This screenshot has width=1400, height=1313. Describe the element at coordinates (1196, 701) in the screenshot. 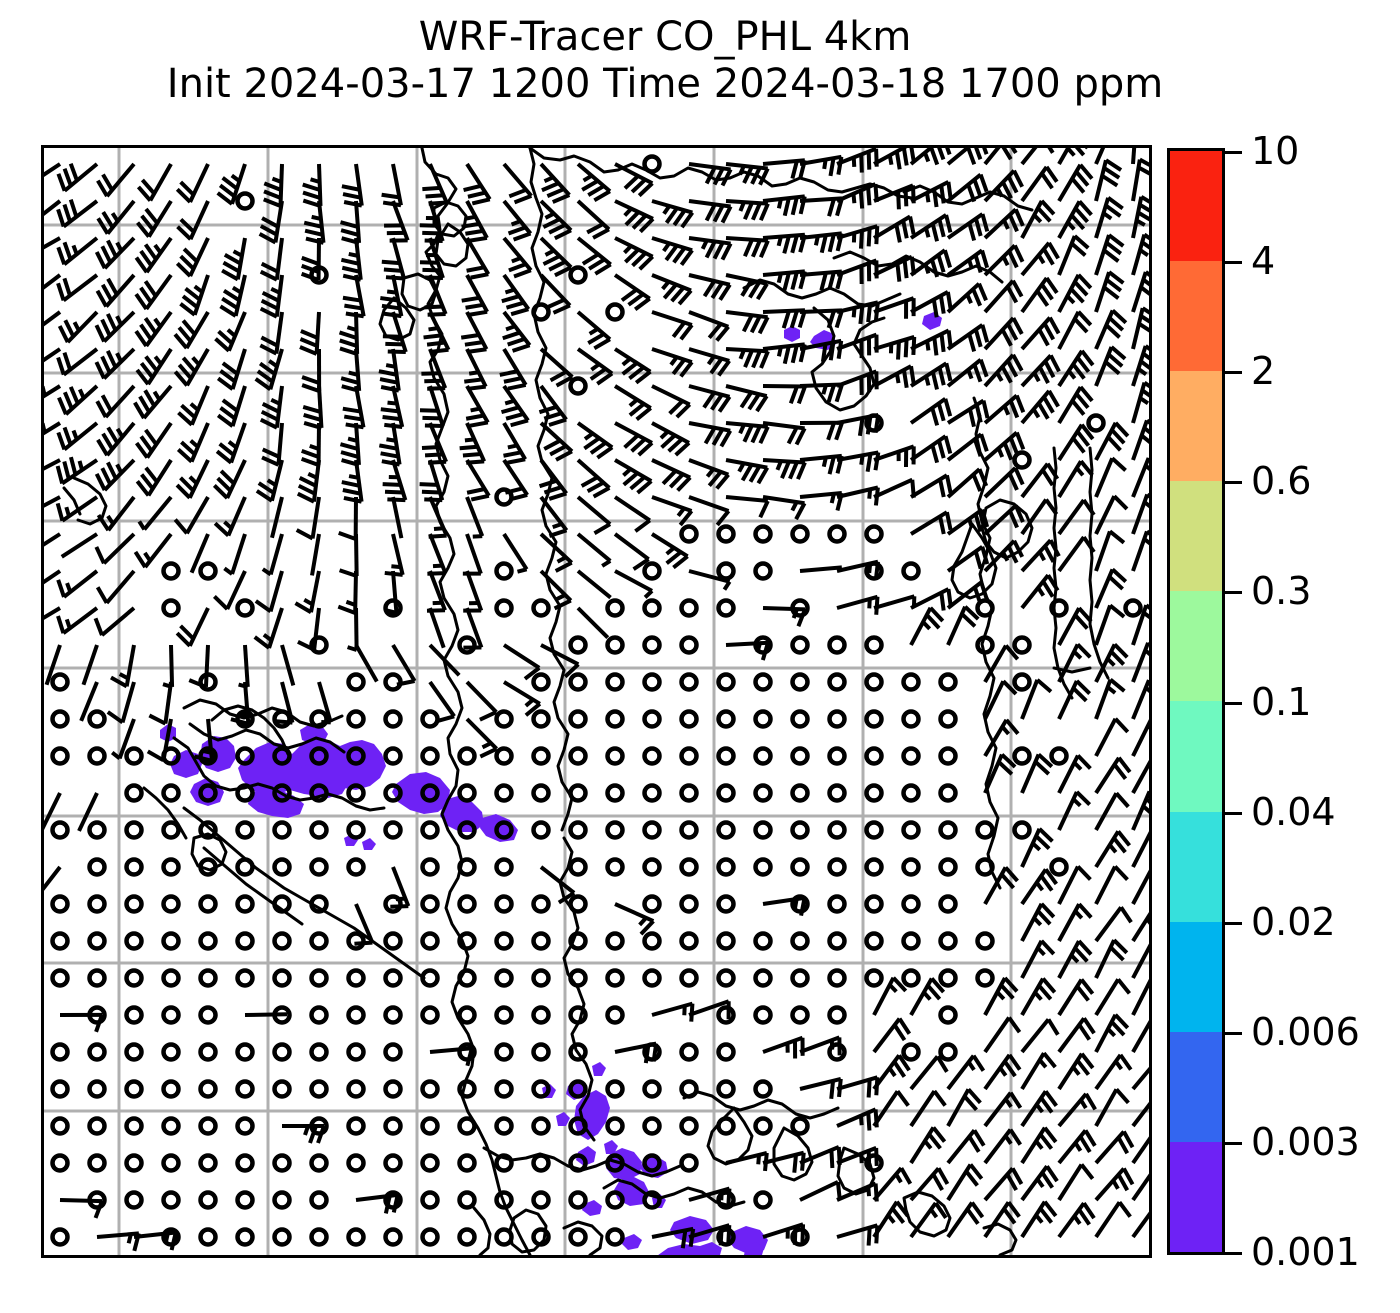

I see `colorbar` at that location.